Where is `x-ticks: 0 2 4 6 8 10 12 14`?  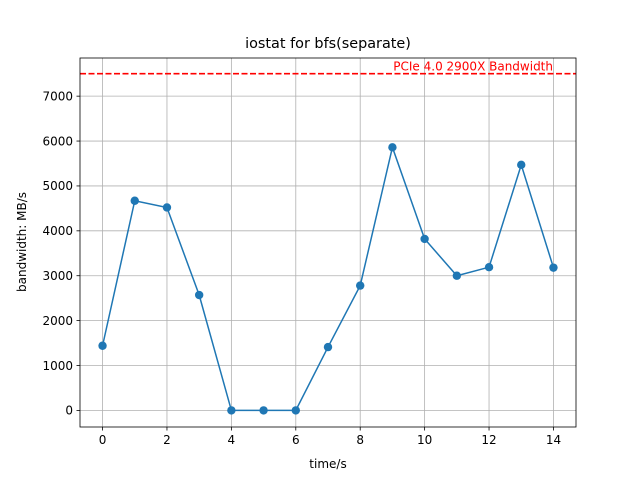
x-ticks: 0 2 4 6 8 10 12 14 is located at coordinates (330, 437).